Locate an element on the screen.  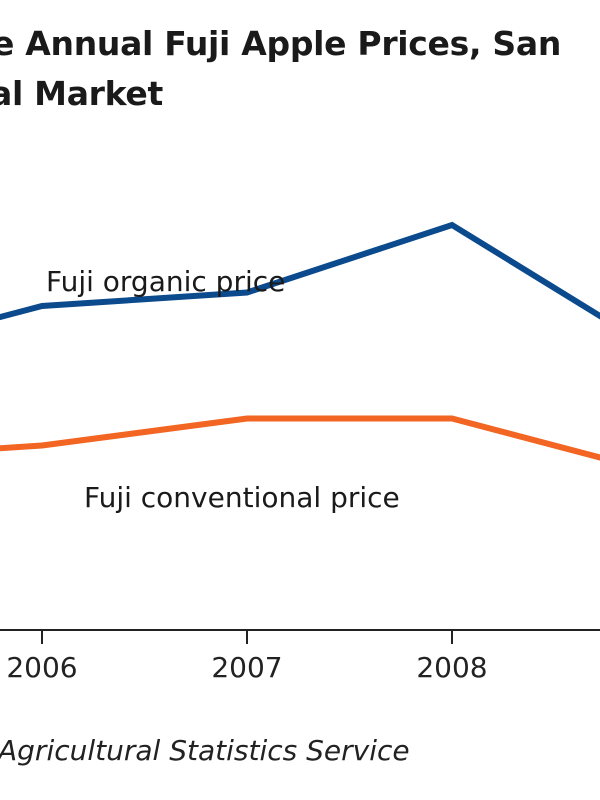
x-tick-label-2007: 2007 is located at coordinates (246, 667).